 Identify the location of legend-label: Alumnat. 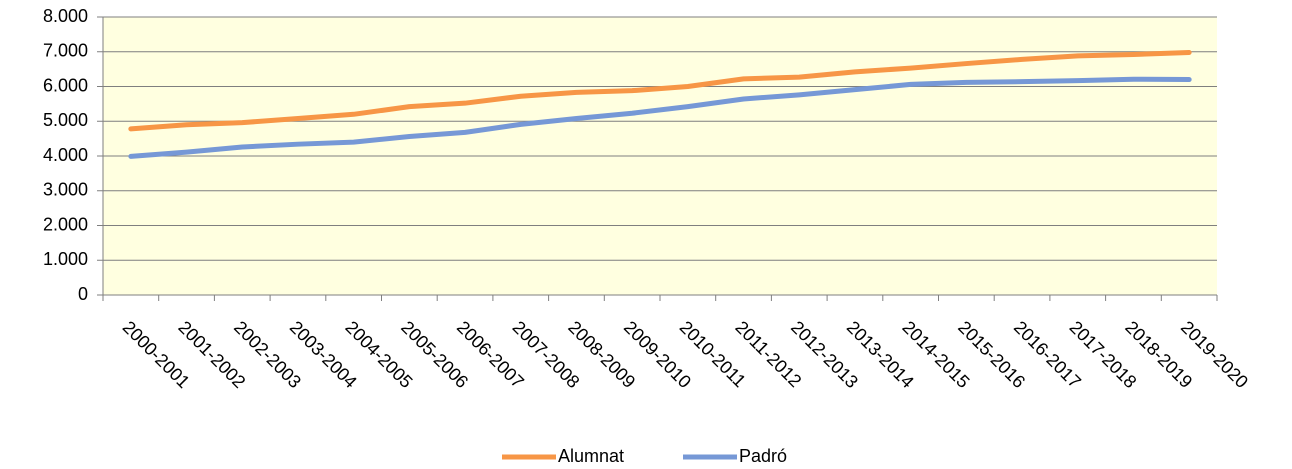
(591, 456).